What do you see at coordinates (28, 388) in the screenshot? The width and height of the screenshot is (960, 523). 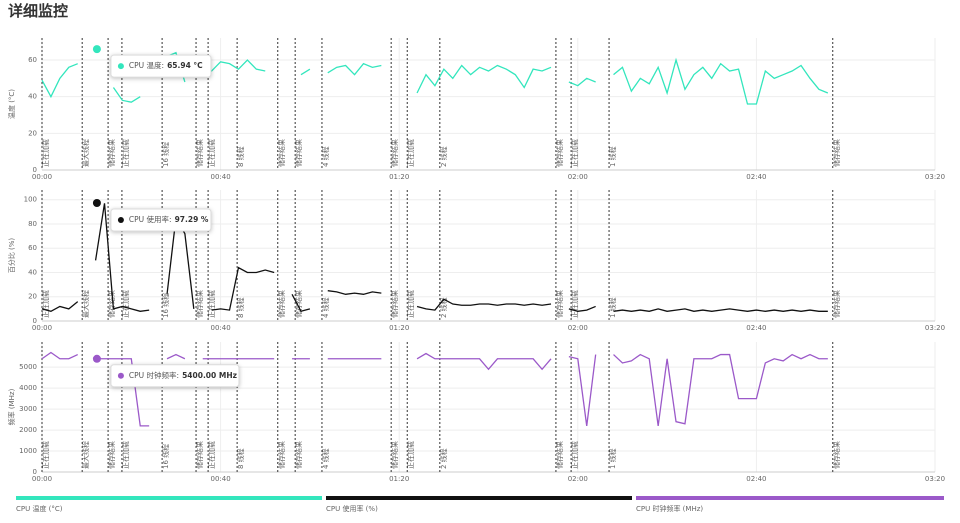 I see `y-tick-label: 4000` at bounding box center [28, 388].